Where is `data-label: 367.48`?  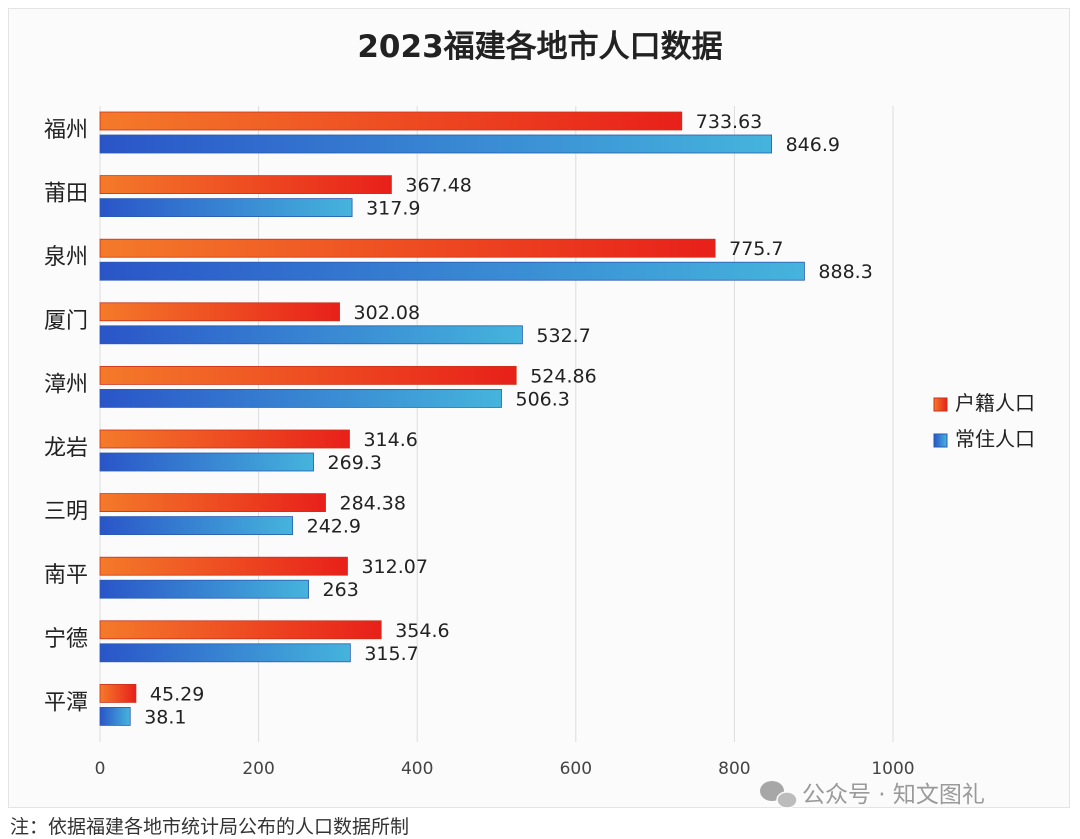
data-label: 367.48 is located at coordinates (438, 186).